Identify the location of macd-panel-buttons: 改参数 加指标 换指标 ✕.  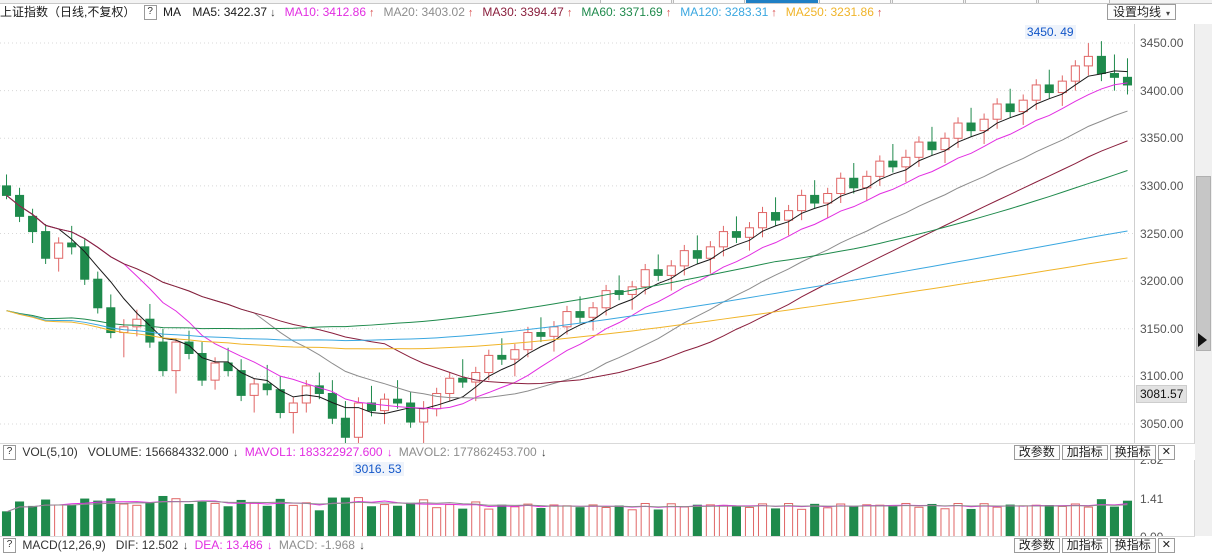
(1093, 545).